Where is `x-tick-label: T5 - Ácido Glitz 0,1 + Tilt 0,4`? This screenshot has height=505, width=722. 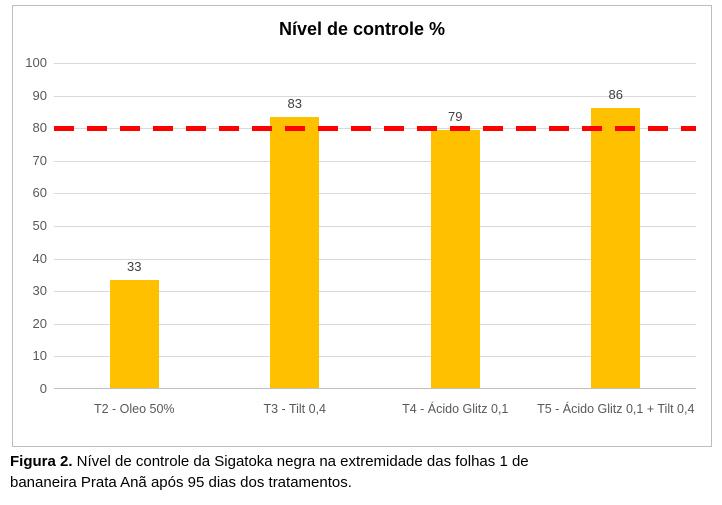 x-tick-label: T5 - Ácido Glitz 0,1 + Tilt 0,4 is located at coordinates (616, 409).